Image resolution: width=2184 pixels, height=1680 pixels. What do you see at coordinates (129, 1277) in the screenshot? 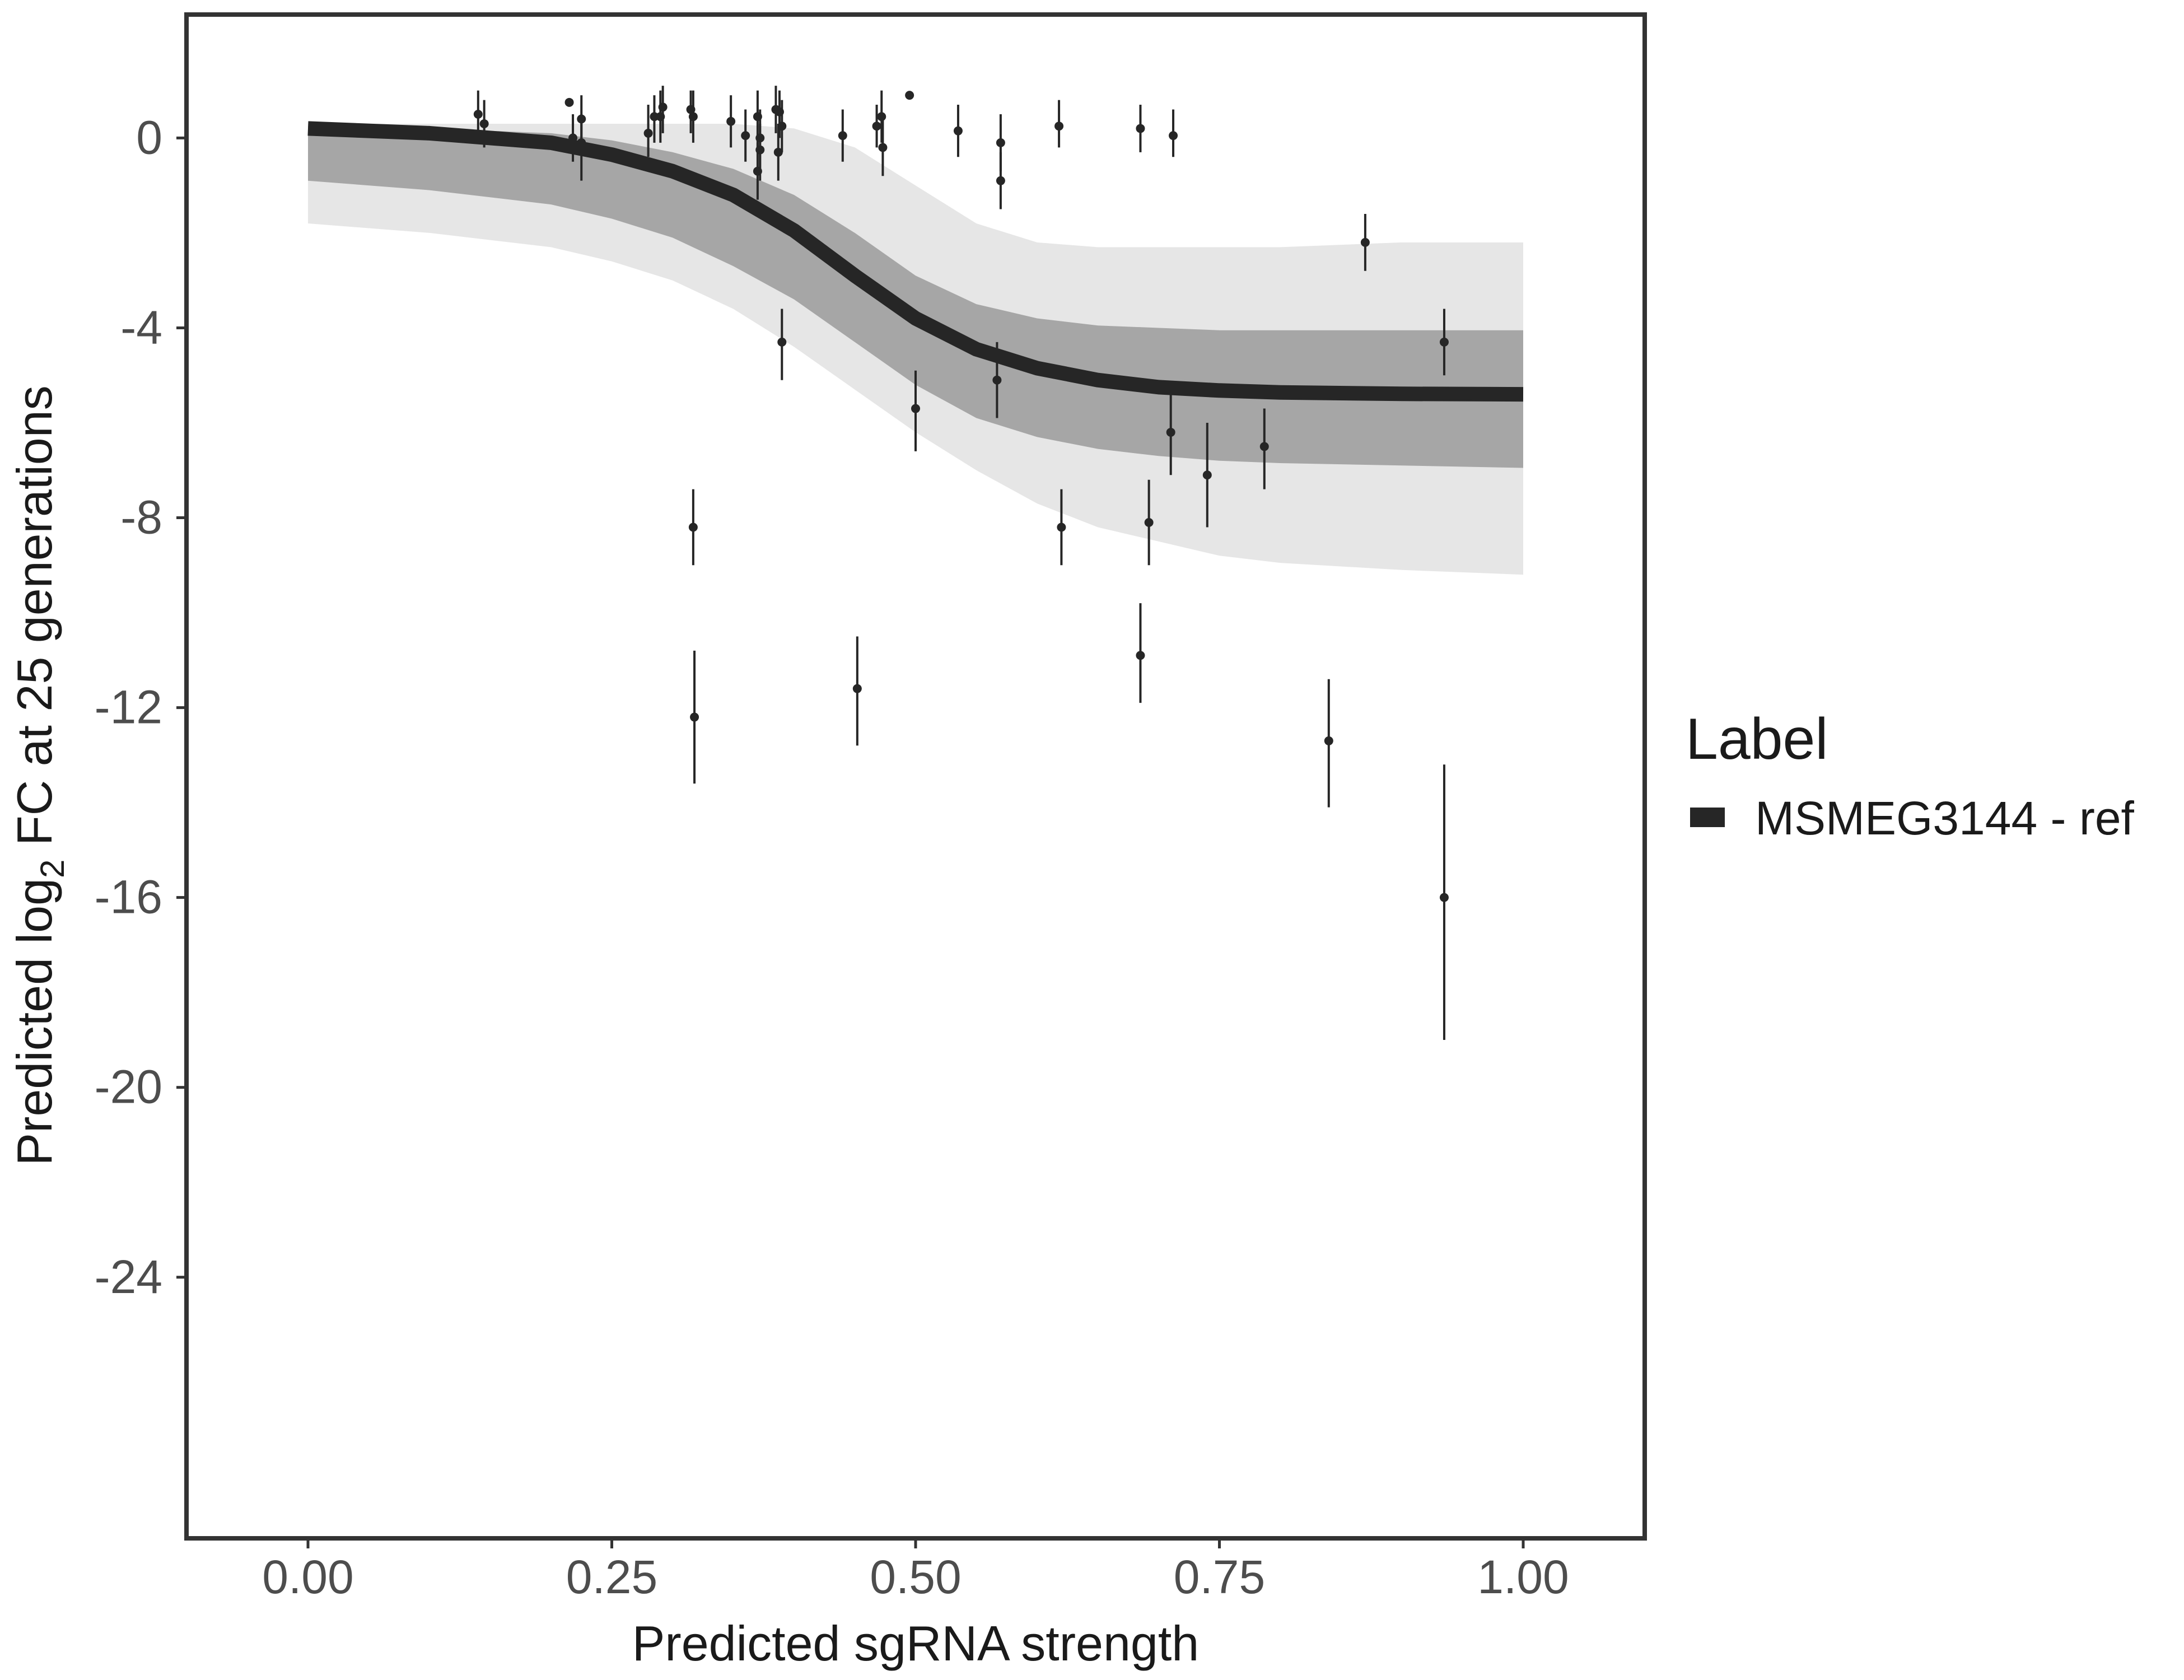
I see `y-tick-label: -24` at bounding box center [129, 1277].